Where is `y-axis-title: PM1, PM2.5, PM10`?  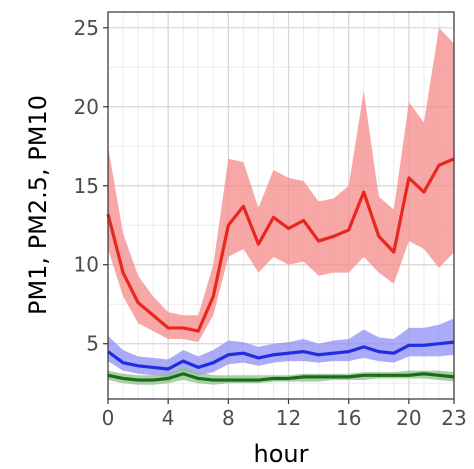
y-axis-title: PM1, PM2.5, PM10 is located at coordinates (38, 205).